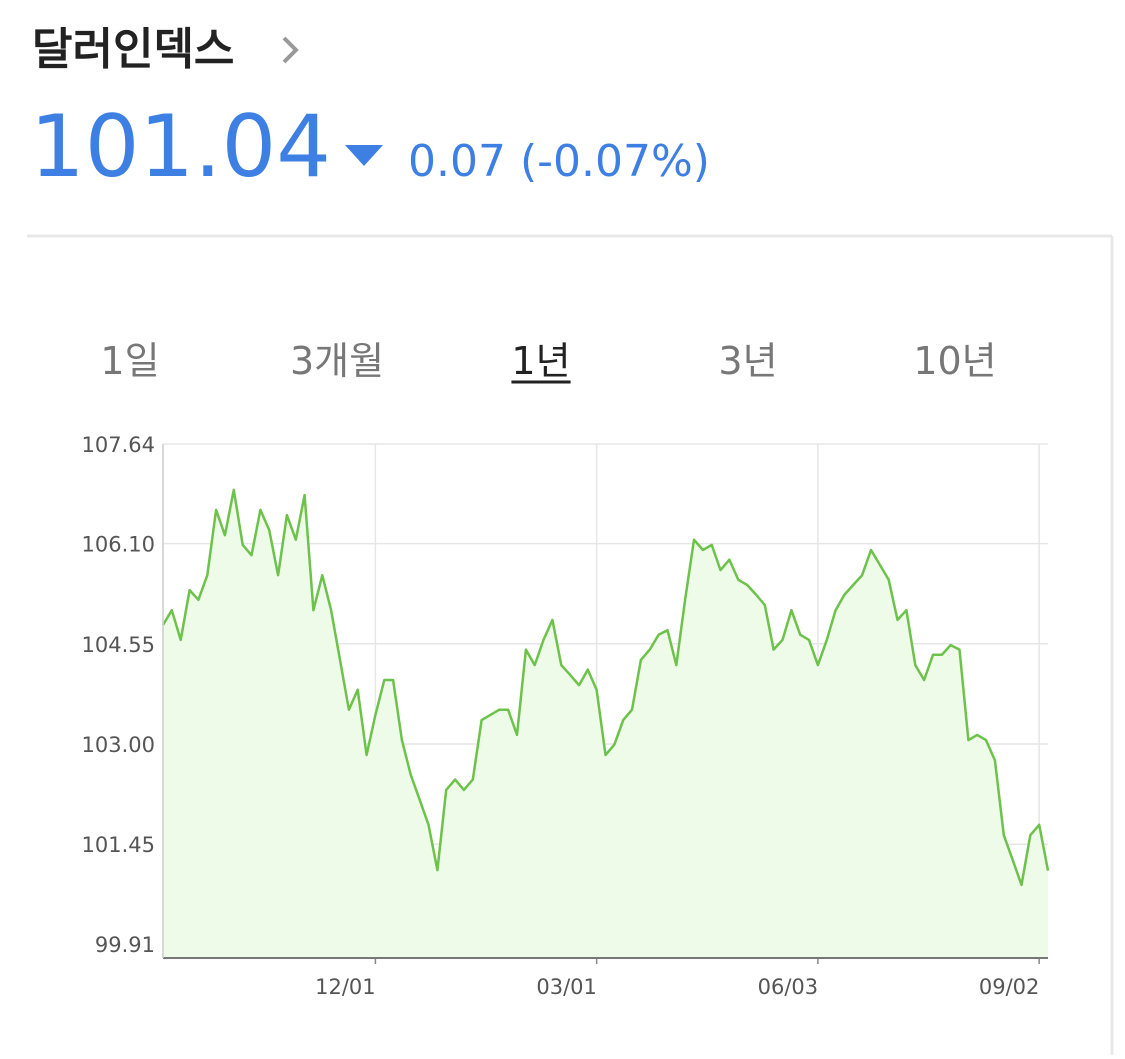 This screenshot has width=1125, height=1059. I want to click on tab: 3년, so click(747, 361).